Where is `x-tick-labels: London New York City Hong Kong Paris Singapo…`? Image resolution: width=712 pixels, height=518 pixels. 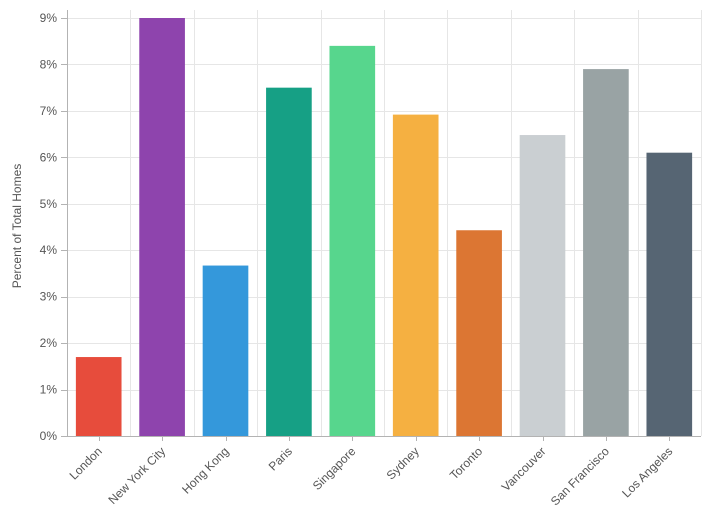
x-tick-labels: London New York City Hong Kong Paris Singapo… is located at coordinates (371, 476).